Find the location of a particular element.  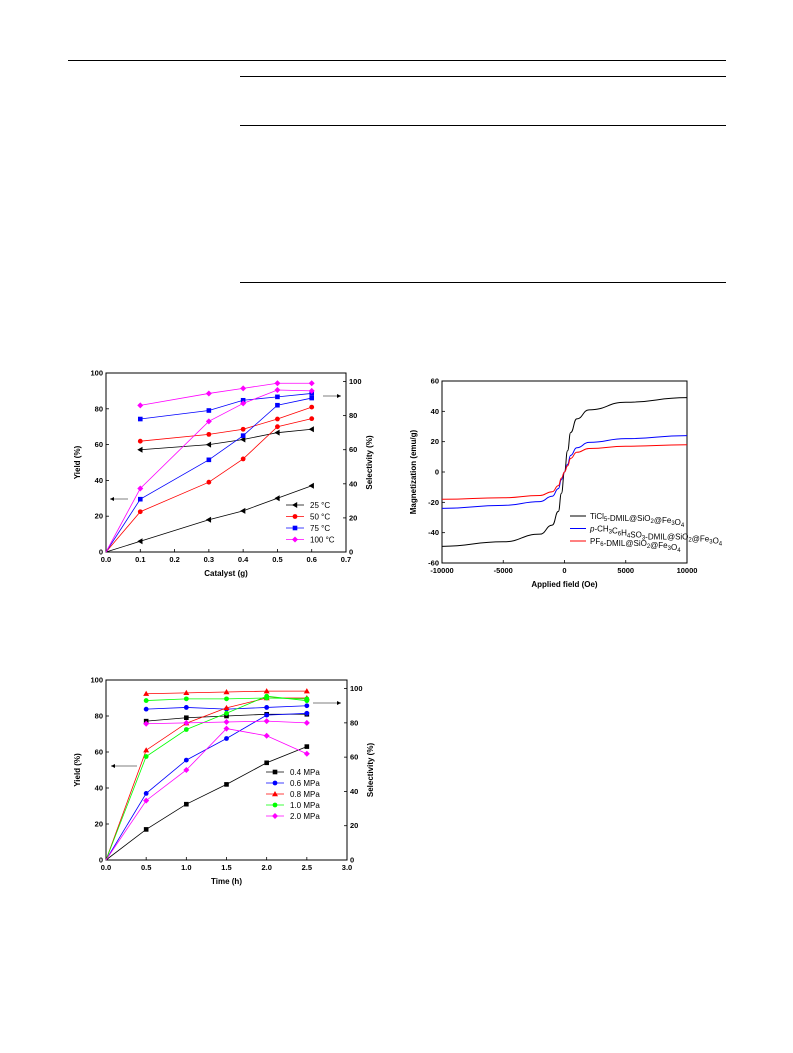

legend-label: 0.6 MPa is located at coordinates (305, 783).